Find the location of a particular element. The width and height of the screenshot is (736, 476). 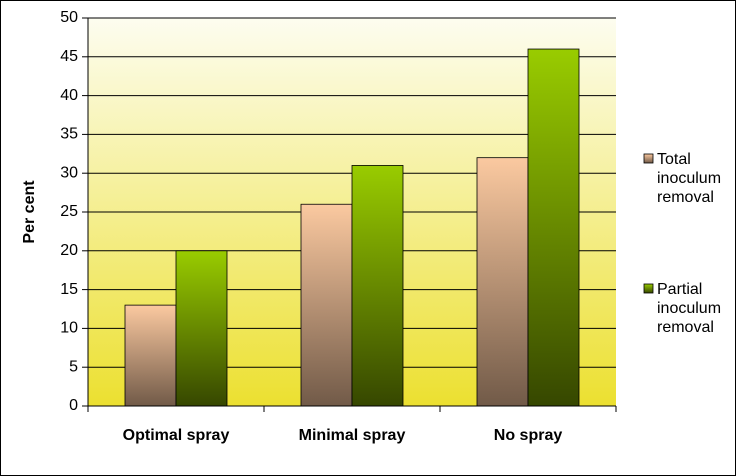

y-tick-label: 5 is located at coordinates (73, 366).